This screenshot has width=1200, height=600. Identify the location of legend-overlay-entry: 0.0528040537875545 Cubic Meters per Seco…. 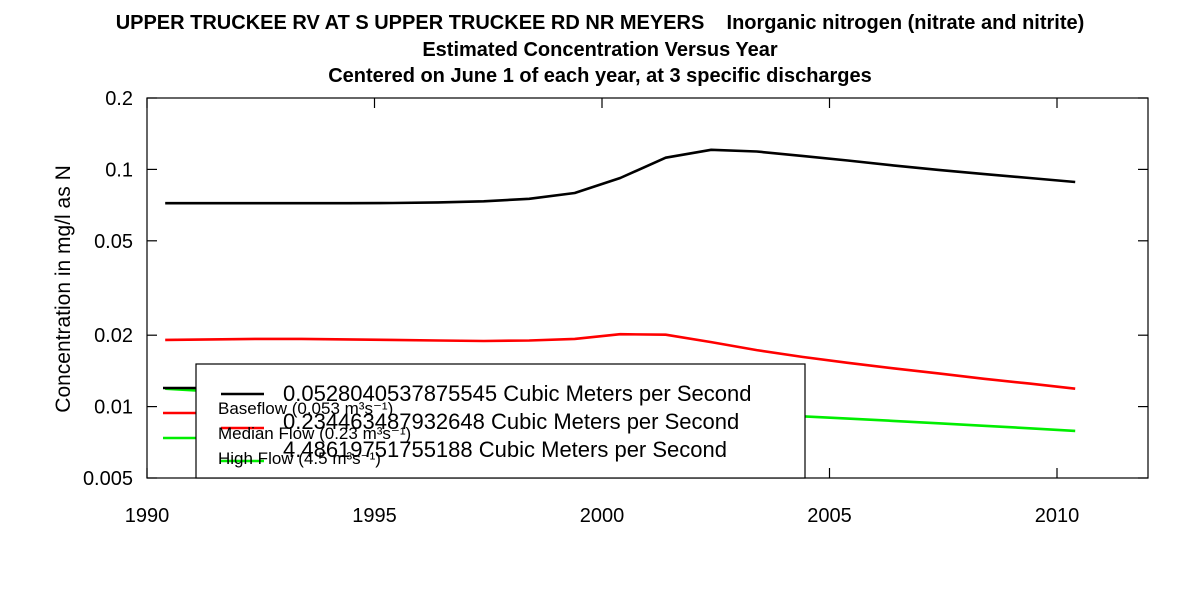
(517, 393).